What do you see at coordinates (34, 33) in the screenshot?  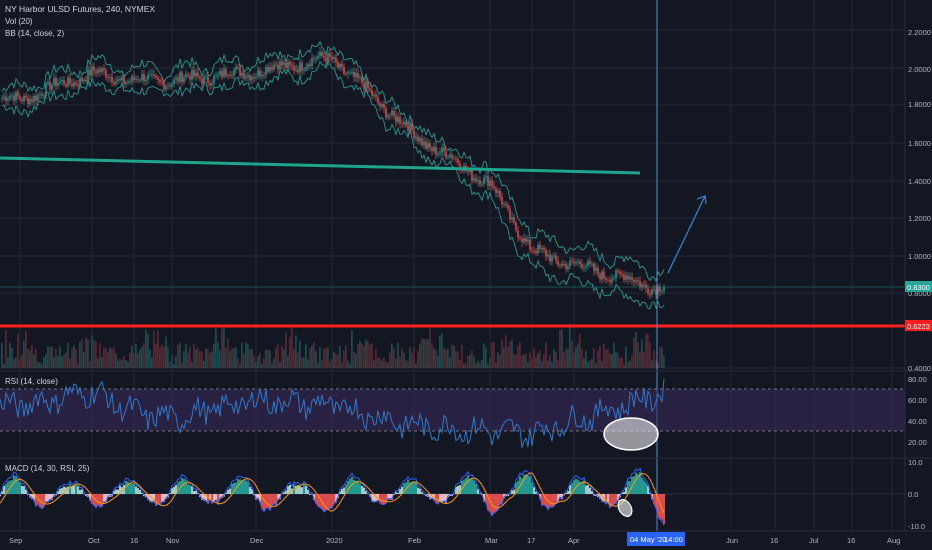 I see `bb-legend: BB (14, close, 2)` at bounding box center [34, 33].